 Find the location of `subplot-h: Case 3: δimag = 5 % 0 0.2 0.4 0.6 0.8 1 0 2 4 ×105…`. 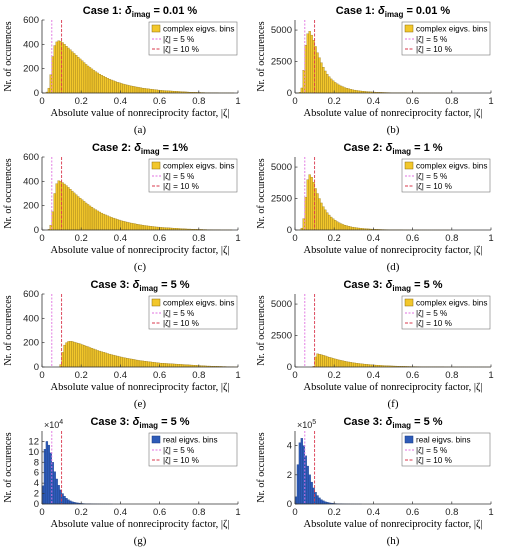

subplot-h: Case 3: δimag = 5 % 0 0.2 0.4 0.6 0.8 1 0 2 4 ×105… is located at coordinates (375, 481).